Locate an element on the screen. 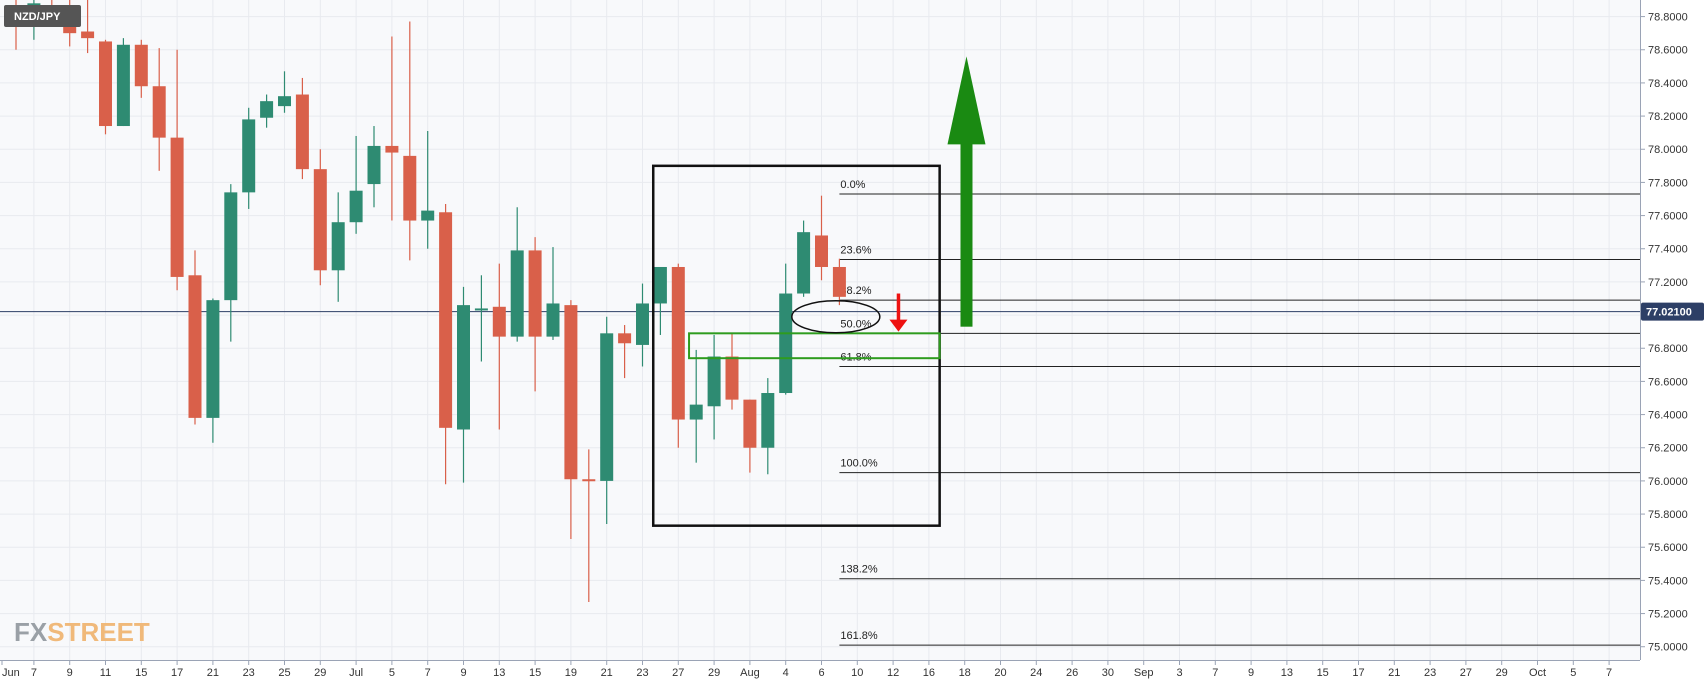  svg-text: FXSTREET is located at coordinates (82, 632).